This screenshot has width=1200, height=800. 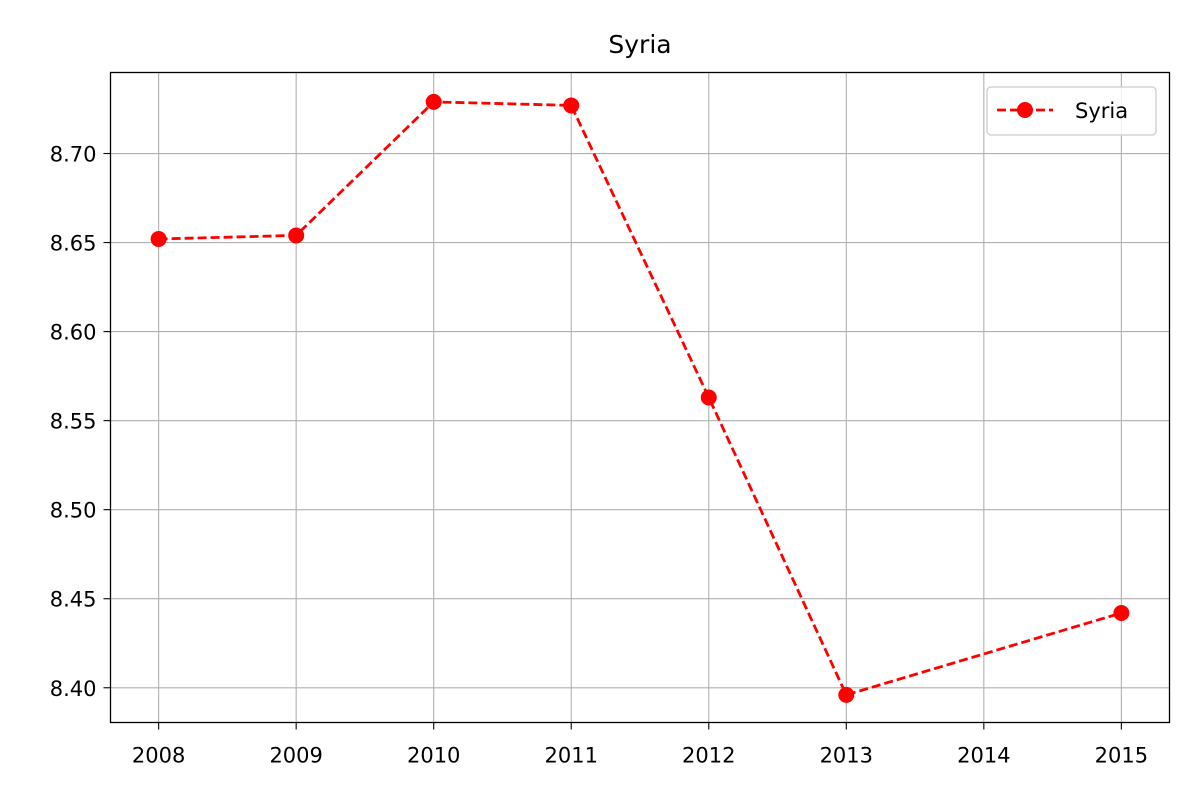 What do you see at coordinates (1101, 111) in the screenshot?
I see `legend-label: Syria` at bounding box center [1101, 111].